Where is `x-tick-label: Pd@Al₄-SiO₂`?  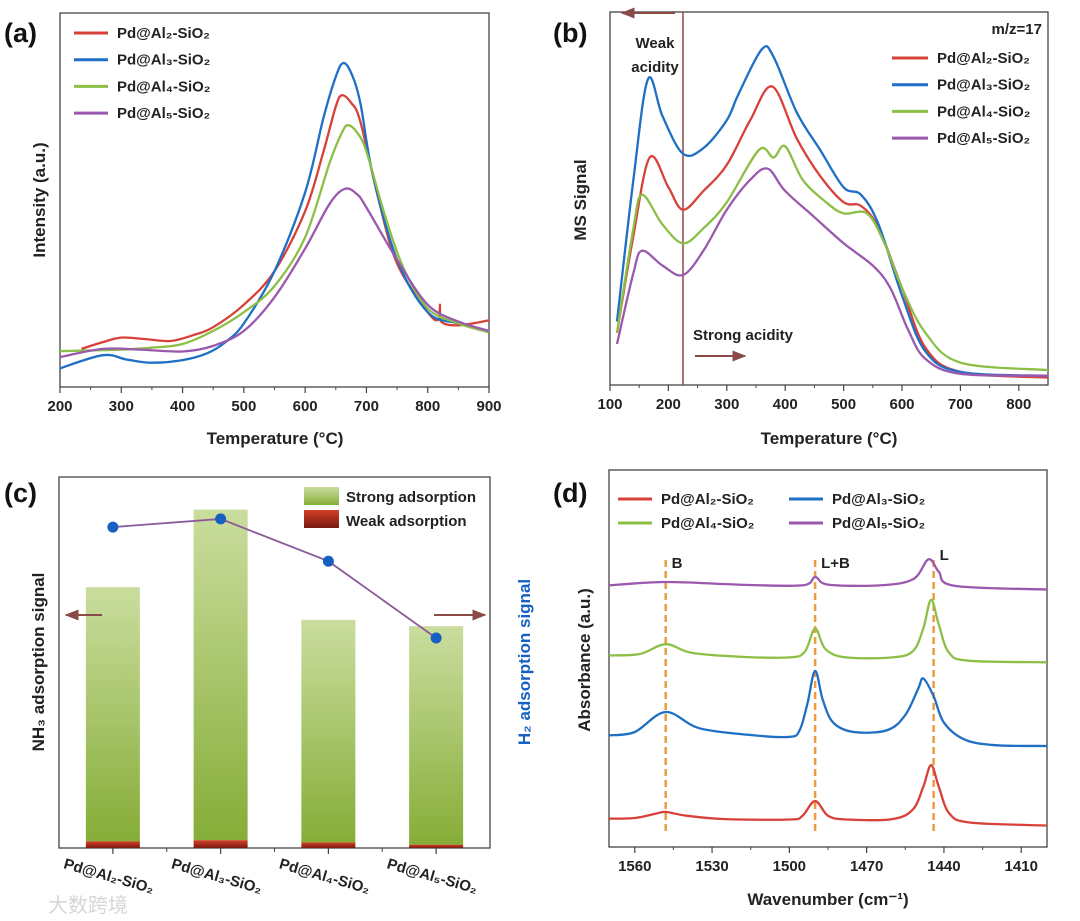 x-tick-label: Pd@Al₄-SiO₂ is located at coordinates (324, 877).